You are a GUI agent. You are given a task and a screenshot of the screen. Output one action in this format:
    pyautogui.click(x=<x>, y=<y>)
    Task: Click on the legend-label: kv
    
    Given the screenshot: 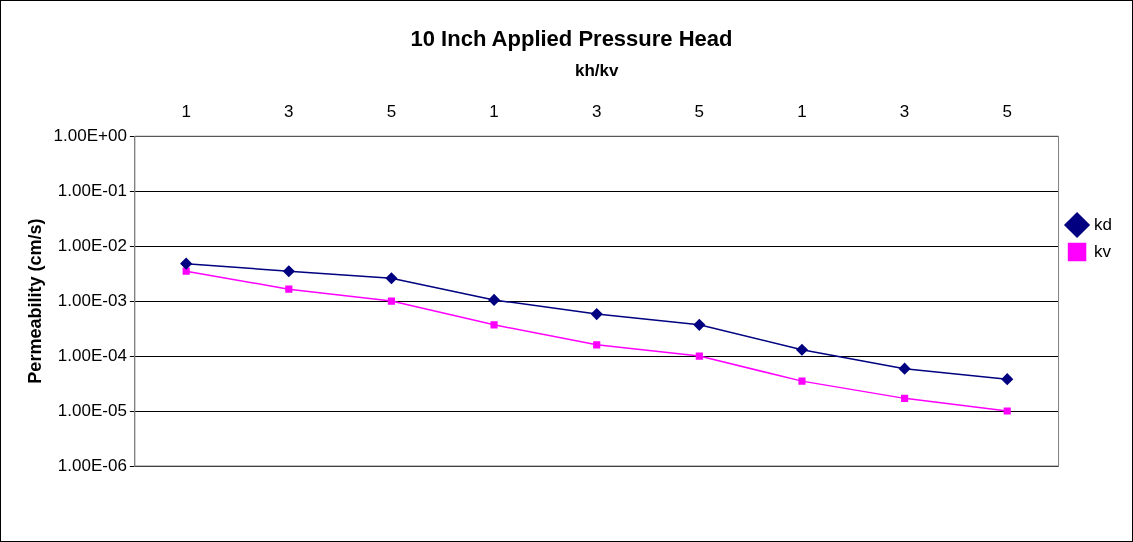 What is the action you would take?
    pyautogui.click(x=1103, y=251)
    